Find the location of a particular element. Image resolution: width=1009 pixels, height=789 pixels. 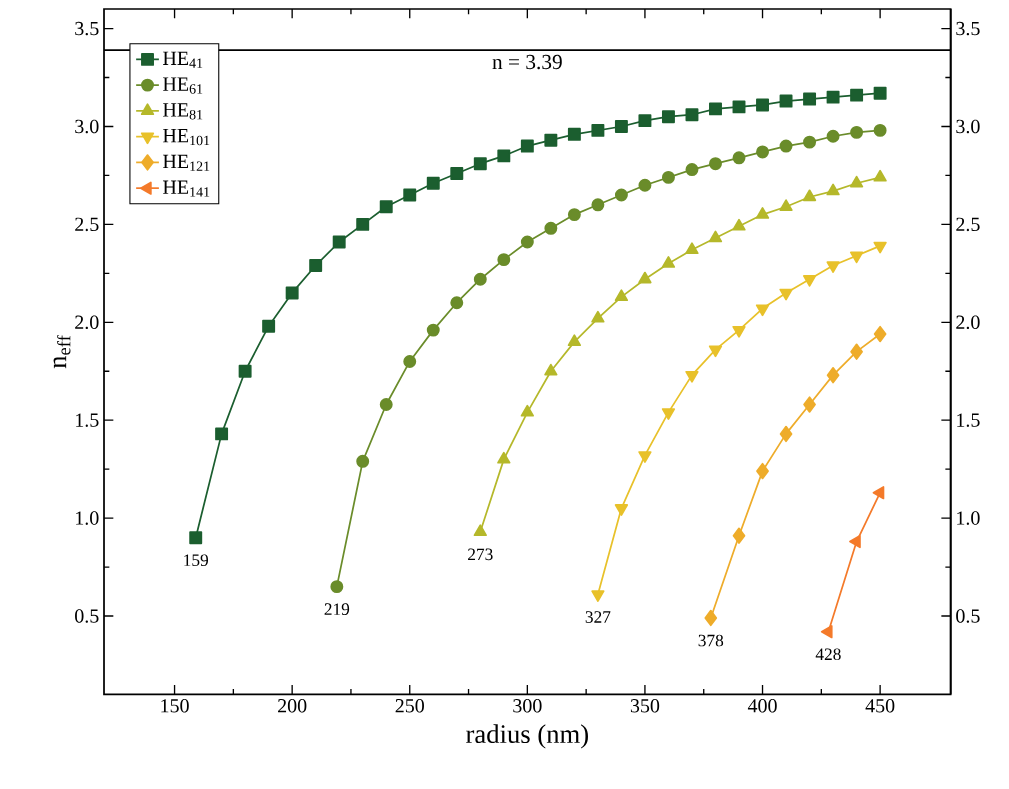

legend-label: HE$_{81}$ is located at coordinates (183, 111).